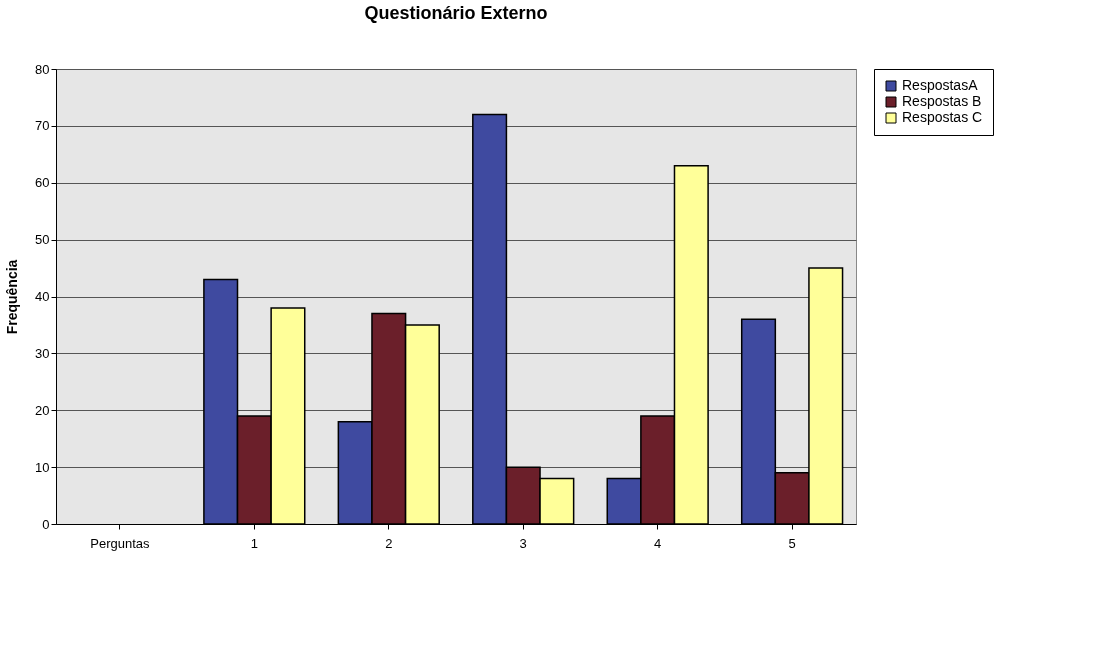  Describe the element at coordinates (120, 543) in the screenshot. I see `x-tick-label: Perguntas` at that location.